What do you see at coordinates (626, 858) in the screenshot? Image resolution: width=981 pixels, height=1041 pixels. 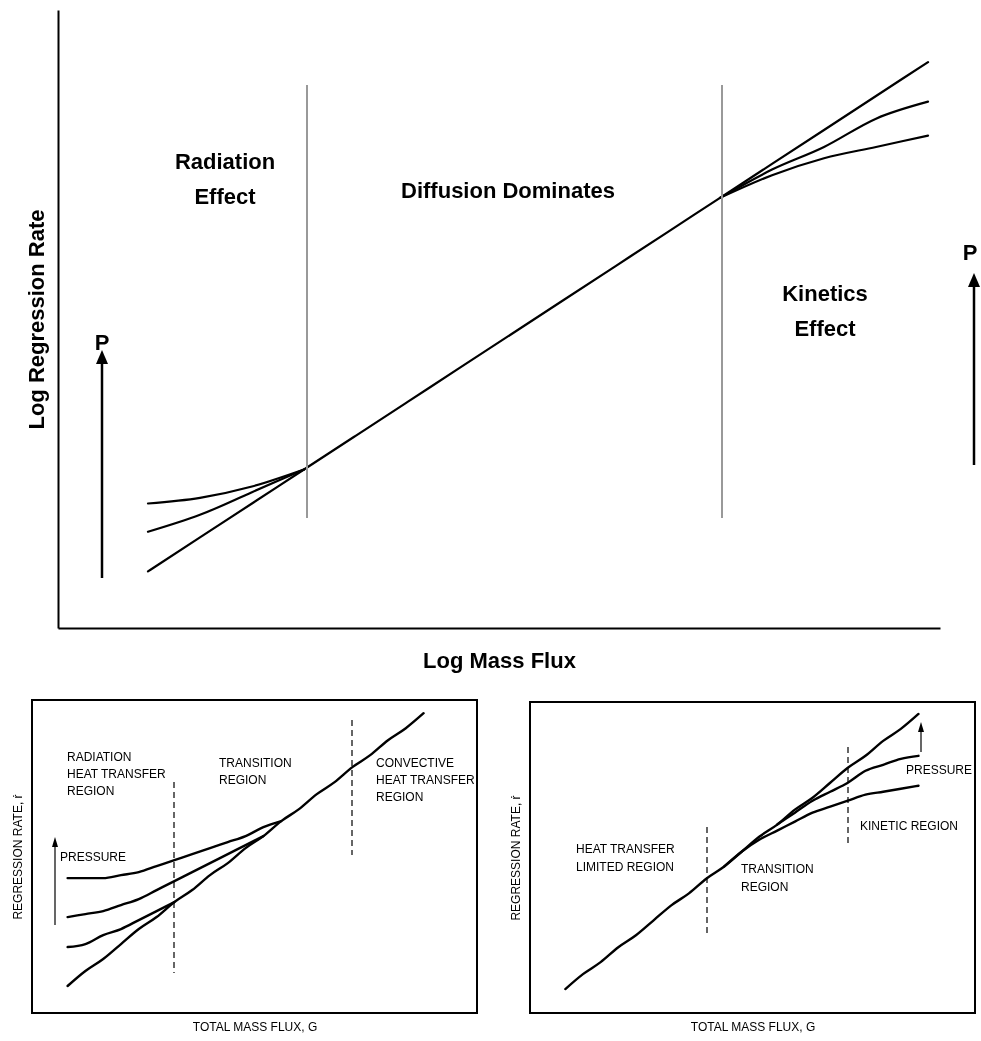 I see `annotation: HEAT TRANSFER LIMITED REGION` at bounding box center [626, 858].